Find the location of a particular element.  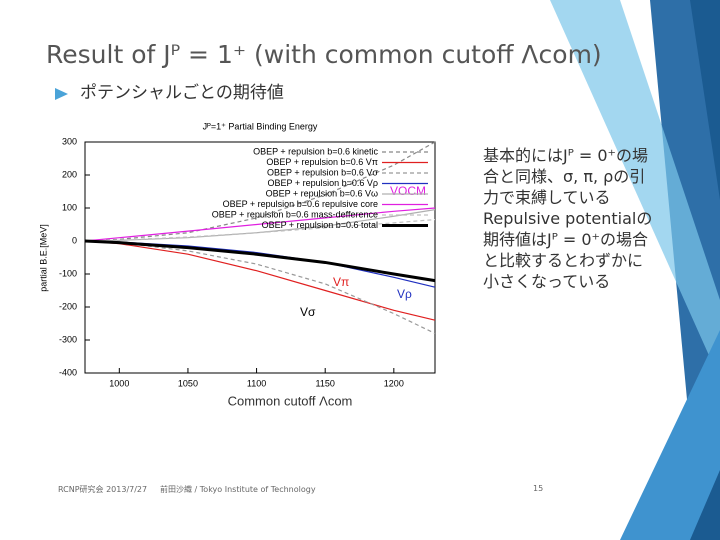

annotation: Vπ is located at coordinates (341, 282).